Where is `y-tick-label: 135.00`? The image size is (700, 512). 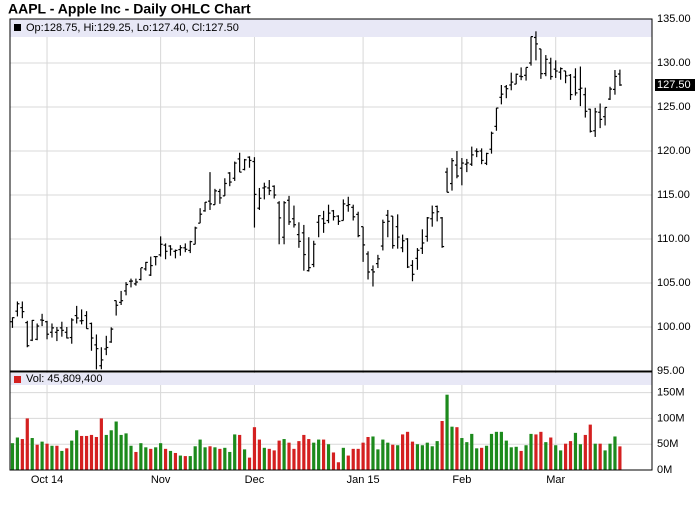
y-tick-label: 135.00 is located at coordinates (674, 19).